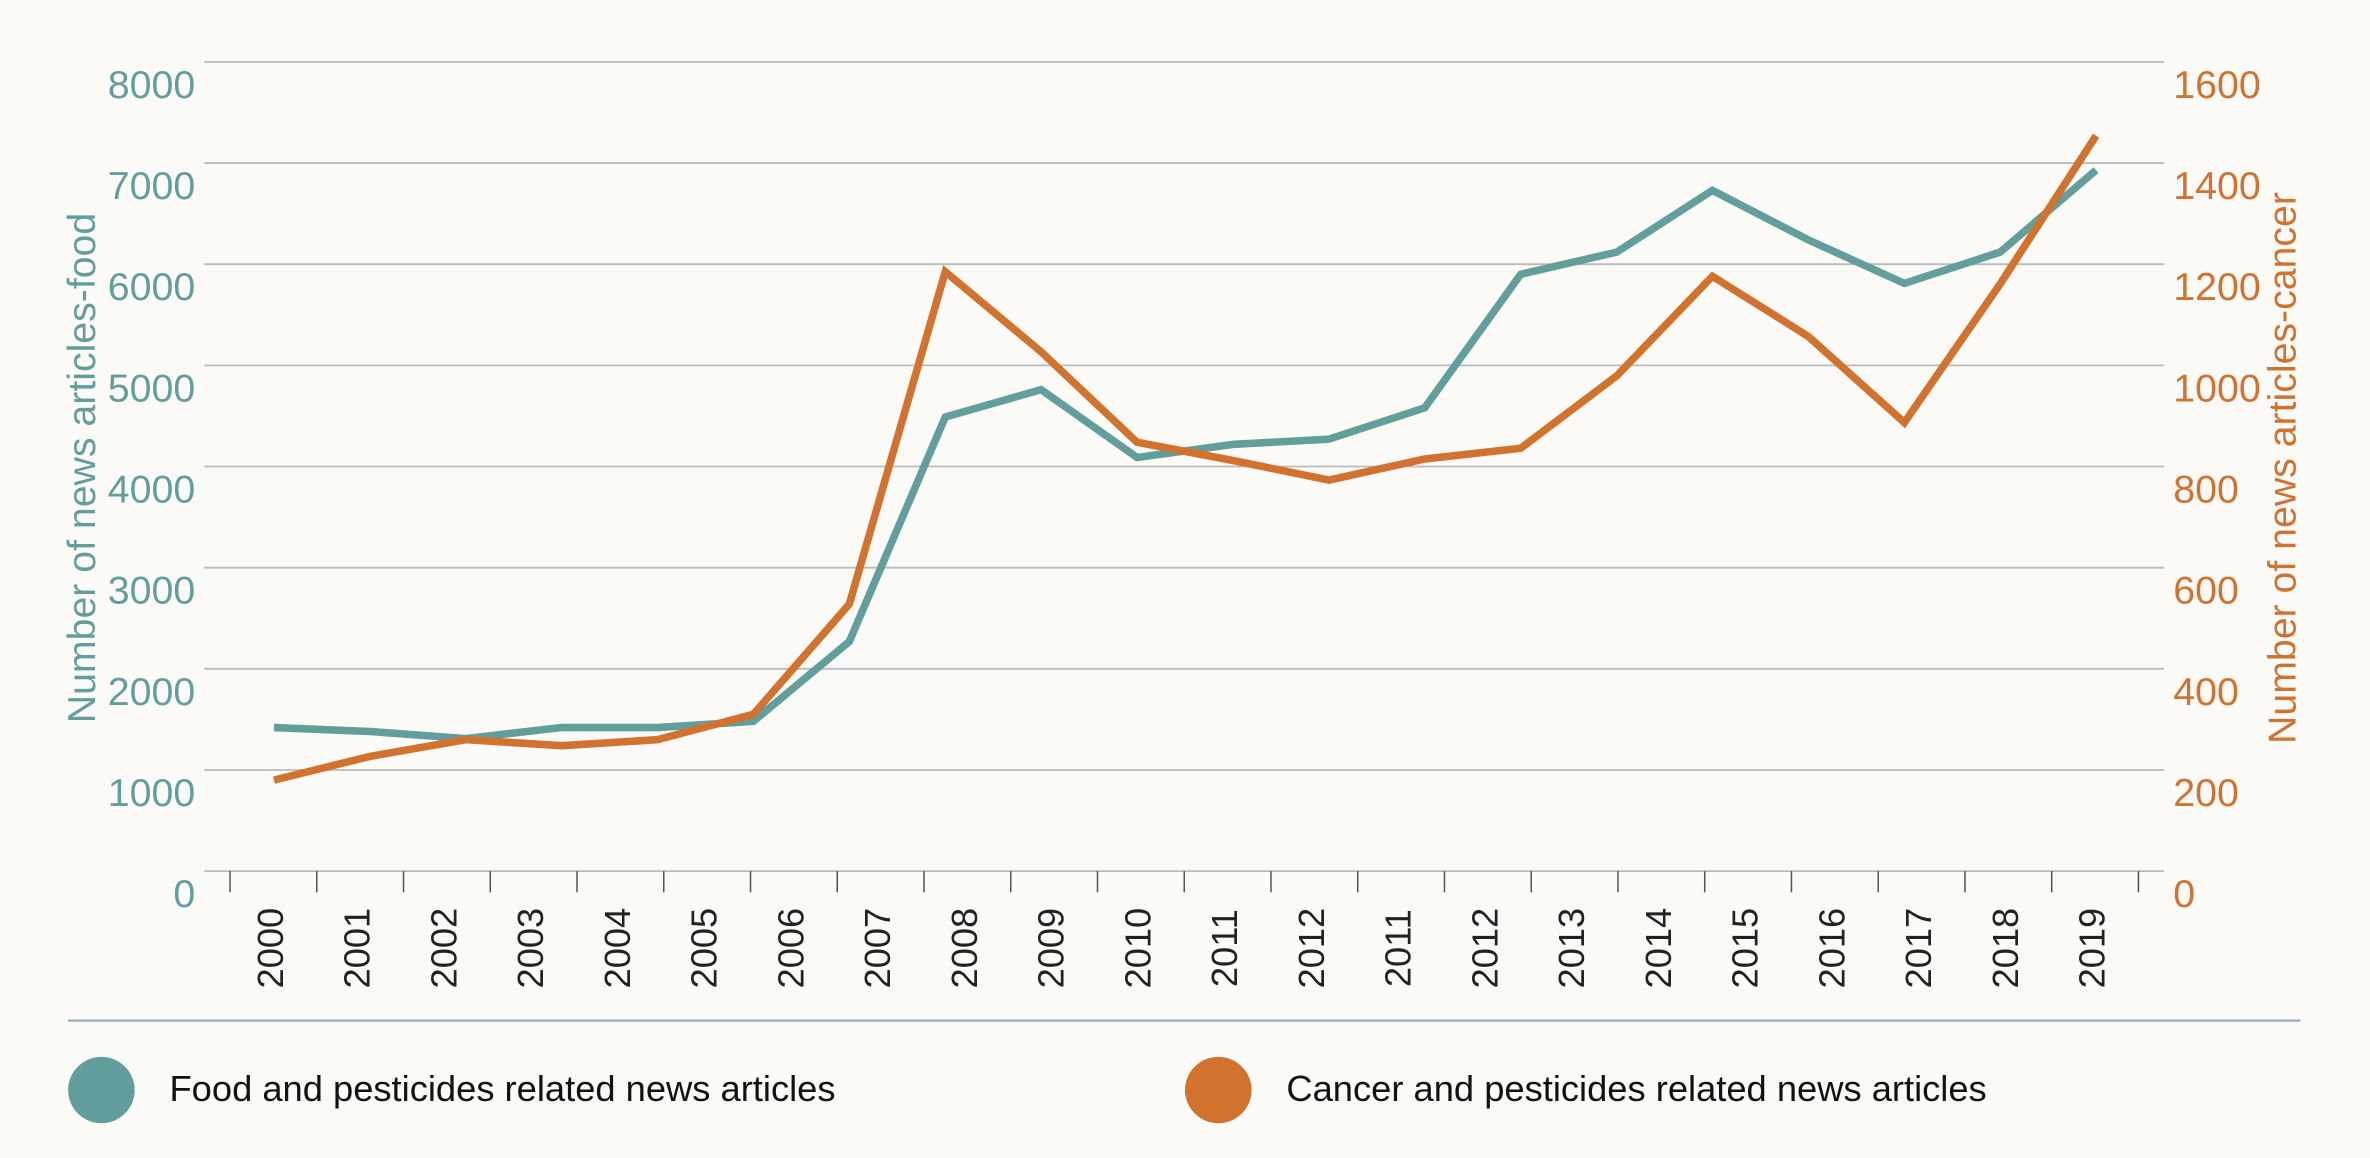  I want to click on y2-axis-title: Number of news articles-cancer, so click(2283, 468).